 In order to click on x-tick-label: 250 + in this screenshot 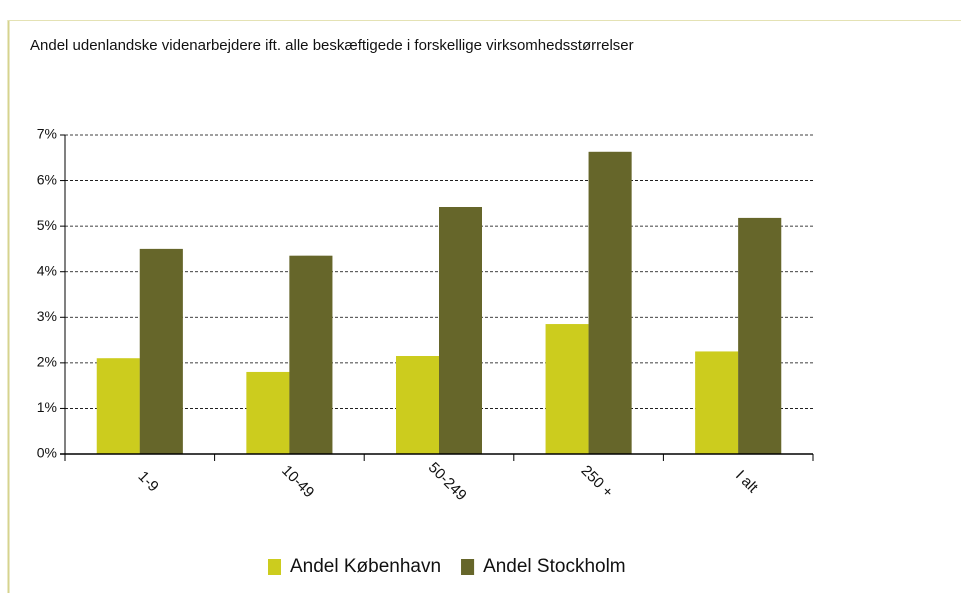, I will do `click(597, 481)`.